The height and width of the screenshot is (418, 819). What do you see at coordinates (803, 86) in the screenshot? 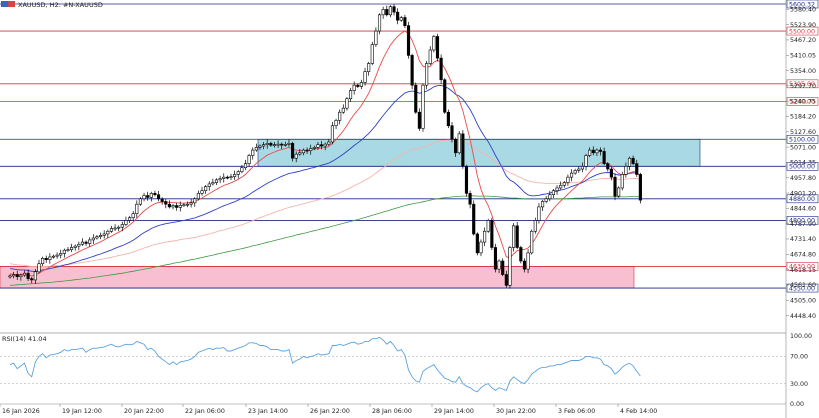
I see `price-tick-label: 5297.70` at bounding box center [803, 86].